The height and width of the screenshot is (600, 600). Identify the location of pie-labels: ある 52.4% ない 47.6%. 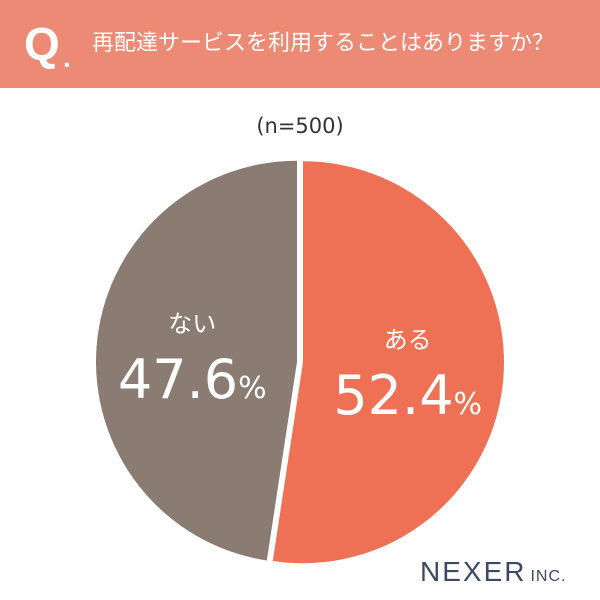
(300, 368).